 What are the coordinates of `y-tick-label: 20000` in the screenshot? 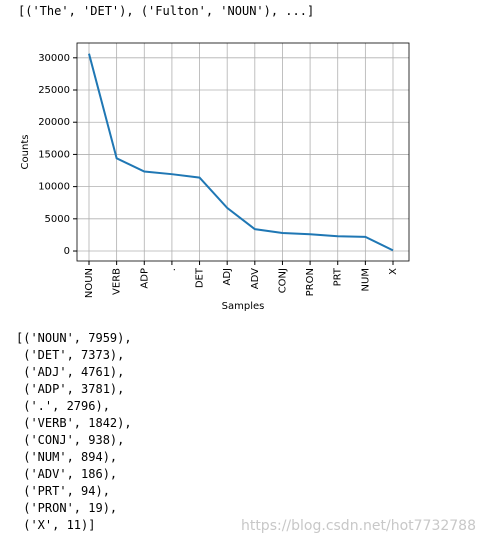 It's located at (54, 122).